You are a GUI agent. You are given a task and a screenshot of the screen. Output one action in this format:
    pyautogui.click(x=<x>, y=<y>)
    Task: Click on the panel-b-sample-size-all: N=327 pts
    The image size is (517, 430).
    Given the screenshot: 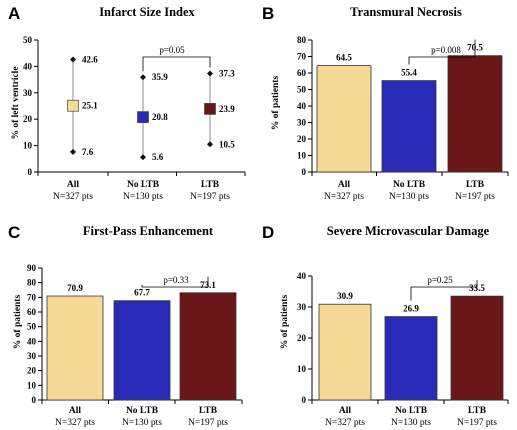 What is the action you would take?
    pyautogui.click(x=344, y=197)
    